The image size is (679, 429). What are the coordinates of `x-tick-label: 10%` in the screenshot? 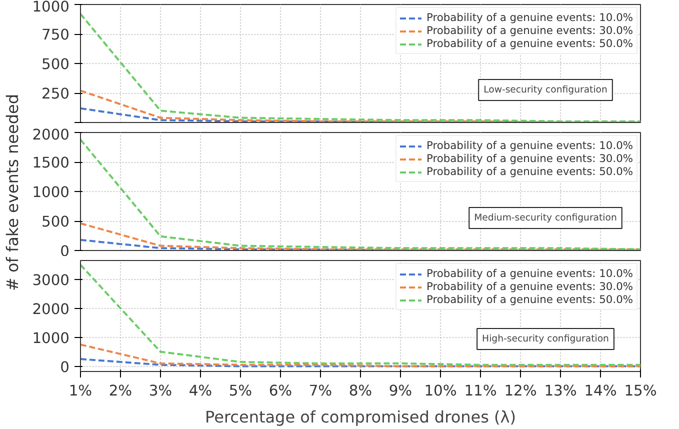 It's located at (440, 391).